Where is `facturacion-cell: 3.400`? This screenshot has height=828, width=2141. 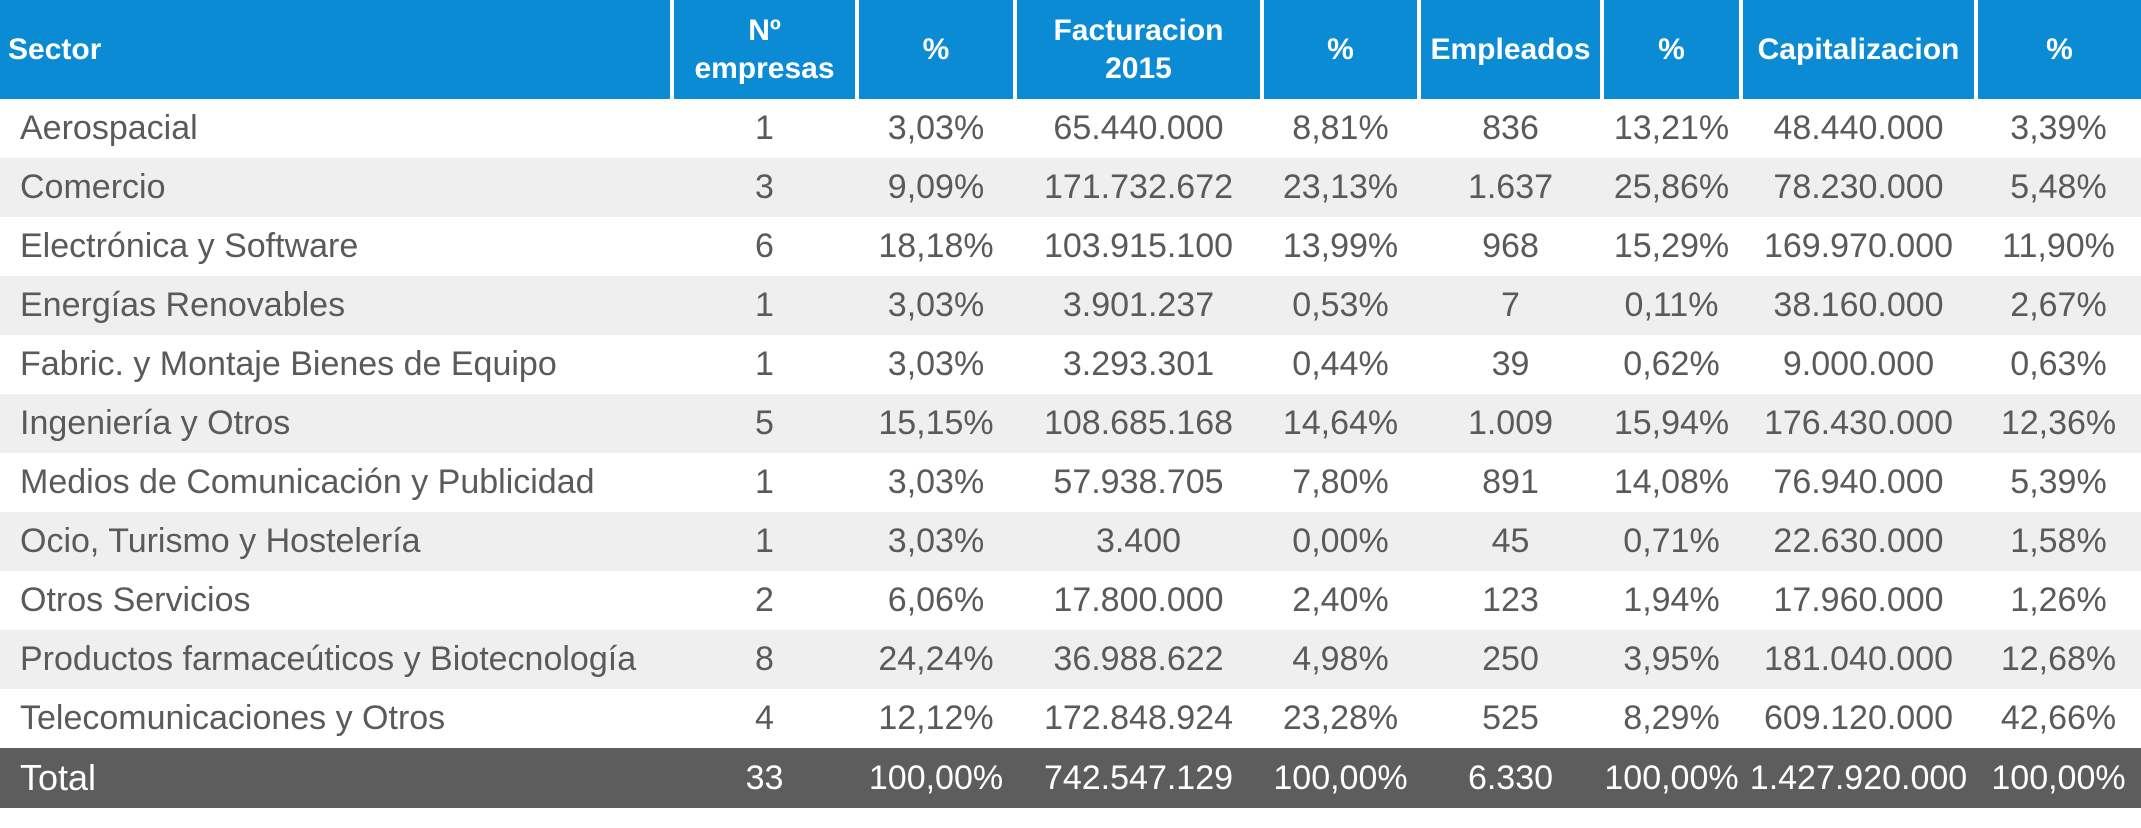
facturacion-cell: 3.400 is located at coordinates (1138, 541).